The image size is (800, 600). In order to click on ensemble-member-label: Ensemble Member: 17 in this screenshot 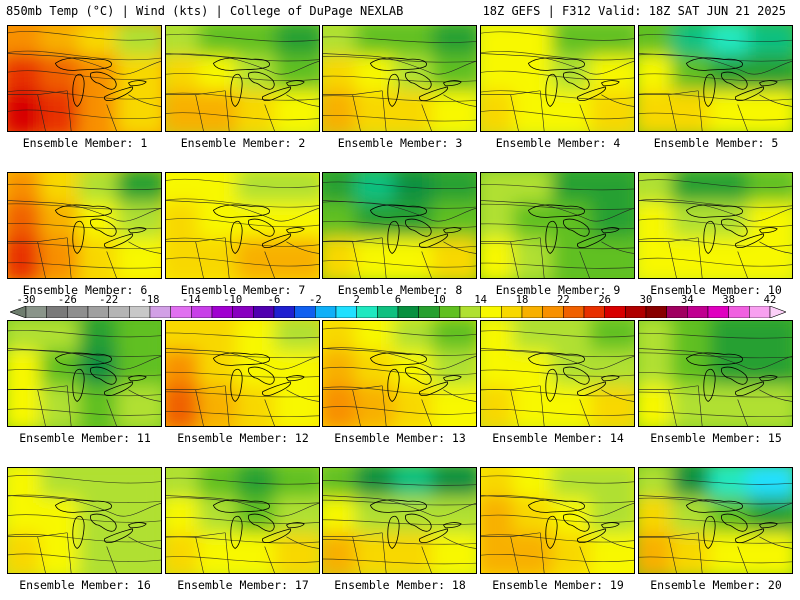, I will do `click(243, 585)`.